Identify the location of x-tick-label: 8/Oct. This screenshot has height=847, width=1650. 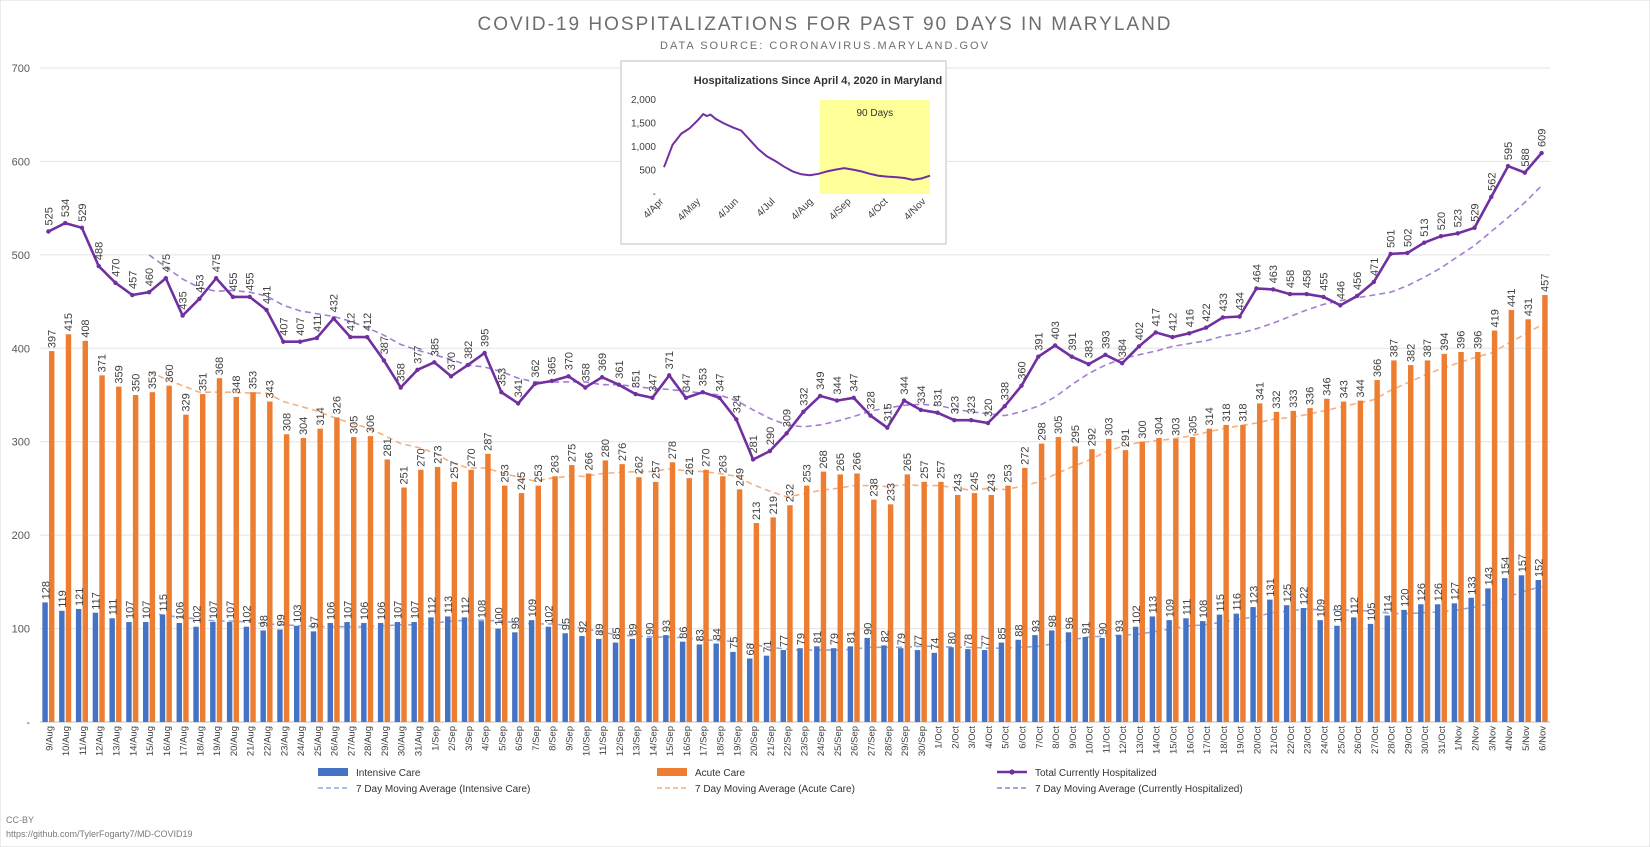
(1056, 737).